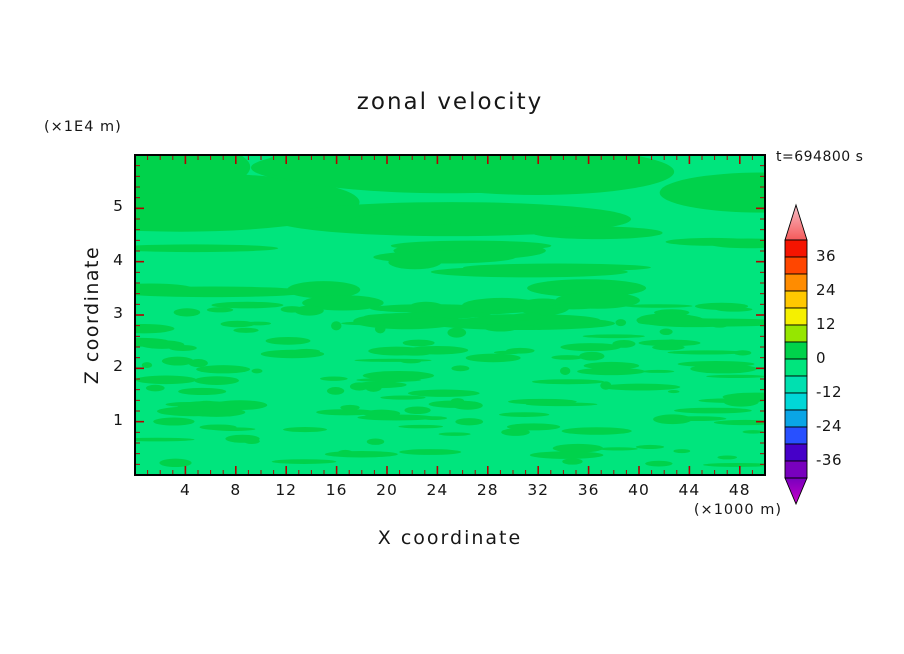  Describe the element at coordinates (829, 392) in the screenshot. I see `colorbar-tick-label: -12` at that location.